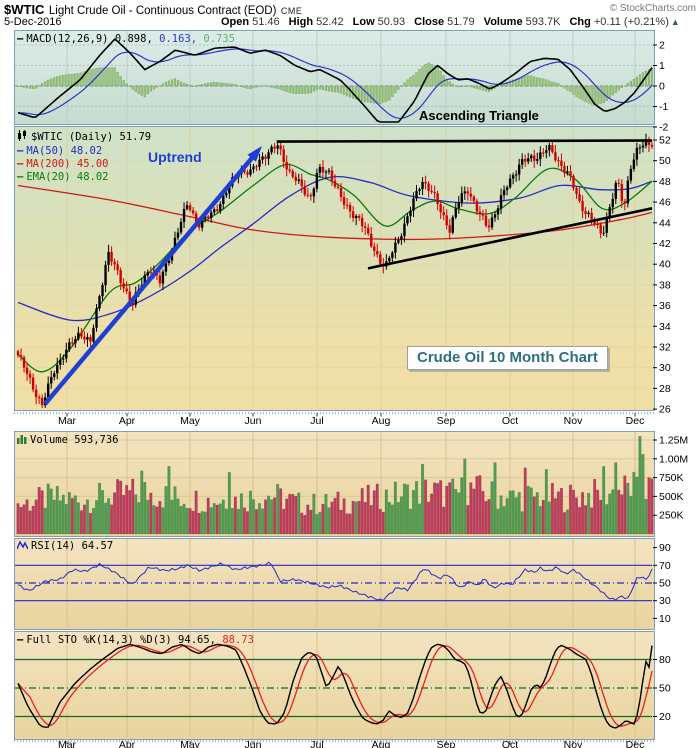 The width and height of the screenshot is (700, 748). Describe the element at coordinates (175, 157) in the screenshot. I see `uptrend-annotation: Uptrend` at that location.